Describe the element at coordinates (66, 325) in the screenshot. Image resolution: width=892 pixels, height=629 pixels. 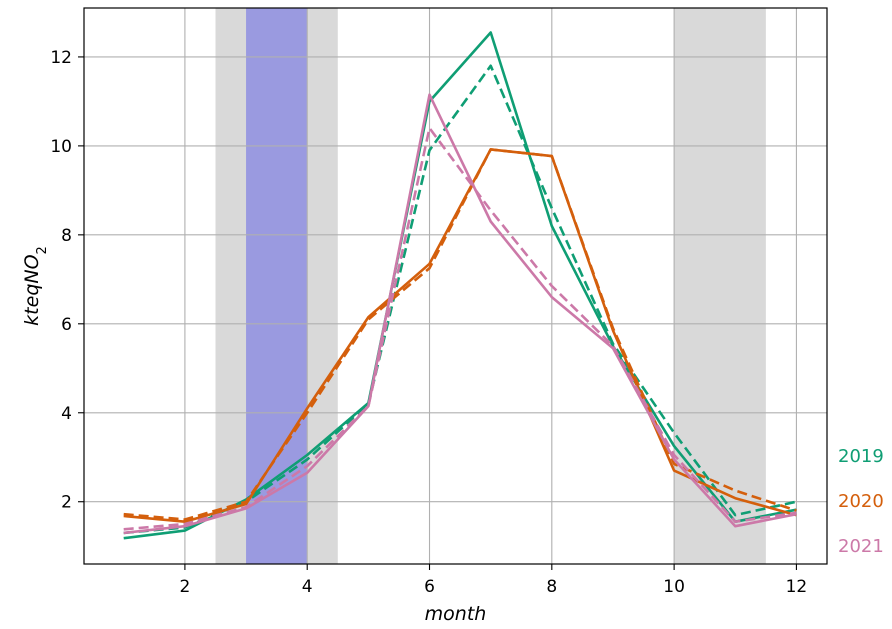
I see `y-tick-label: 6` at that location.